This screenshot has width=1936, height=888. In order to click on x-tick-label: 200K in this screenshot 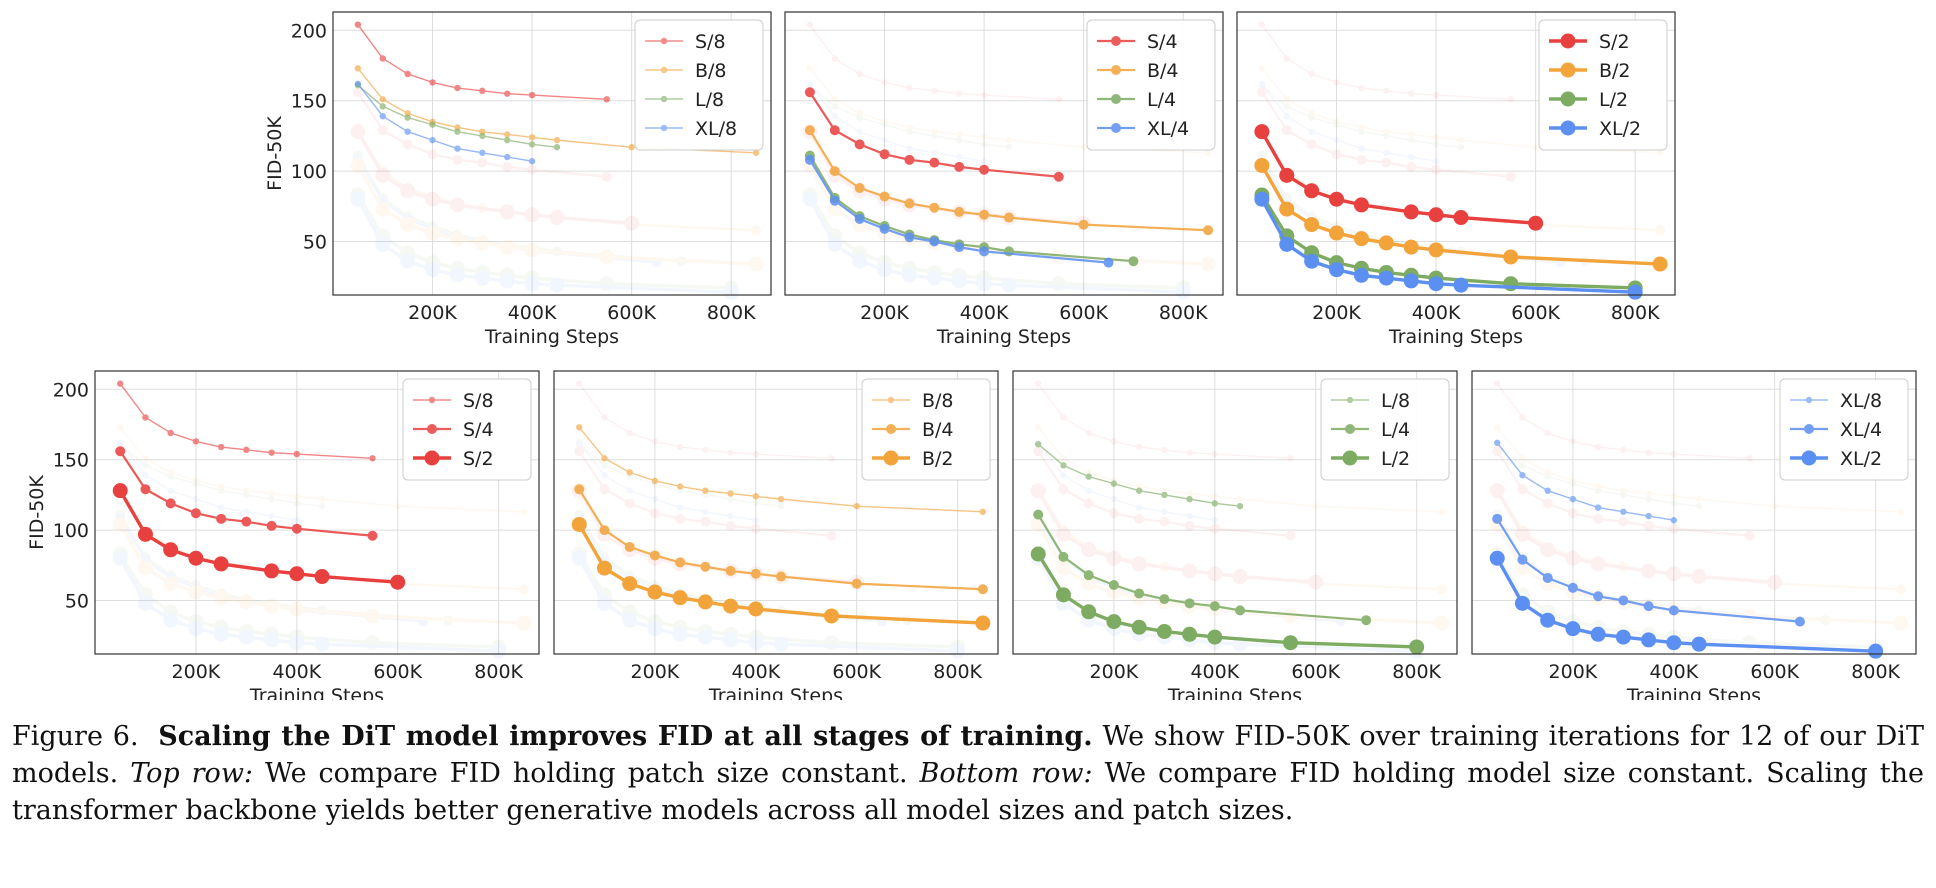, I will do `click(196, 672)`.